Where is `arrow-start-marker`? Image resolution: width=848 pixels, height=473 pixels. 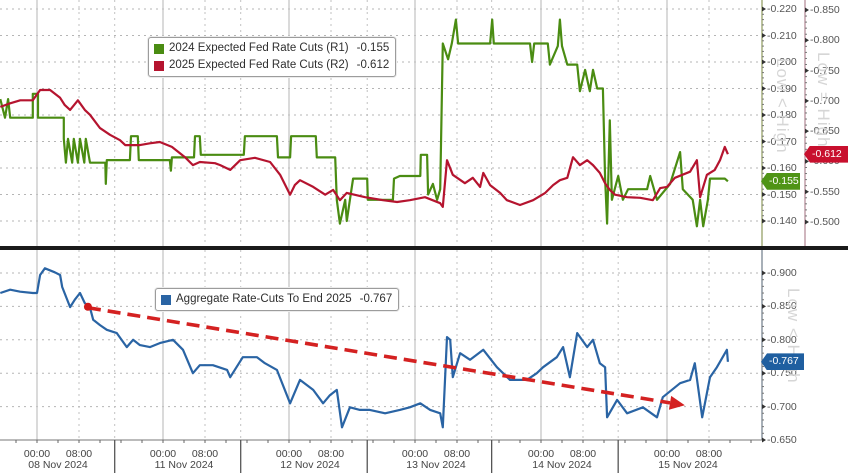
arrow-start-marker is located at coordinates (87, 306).